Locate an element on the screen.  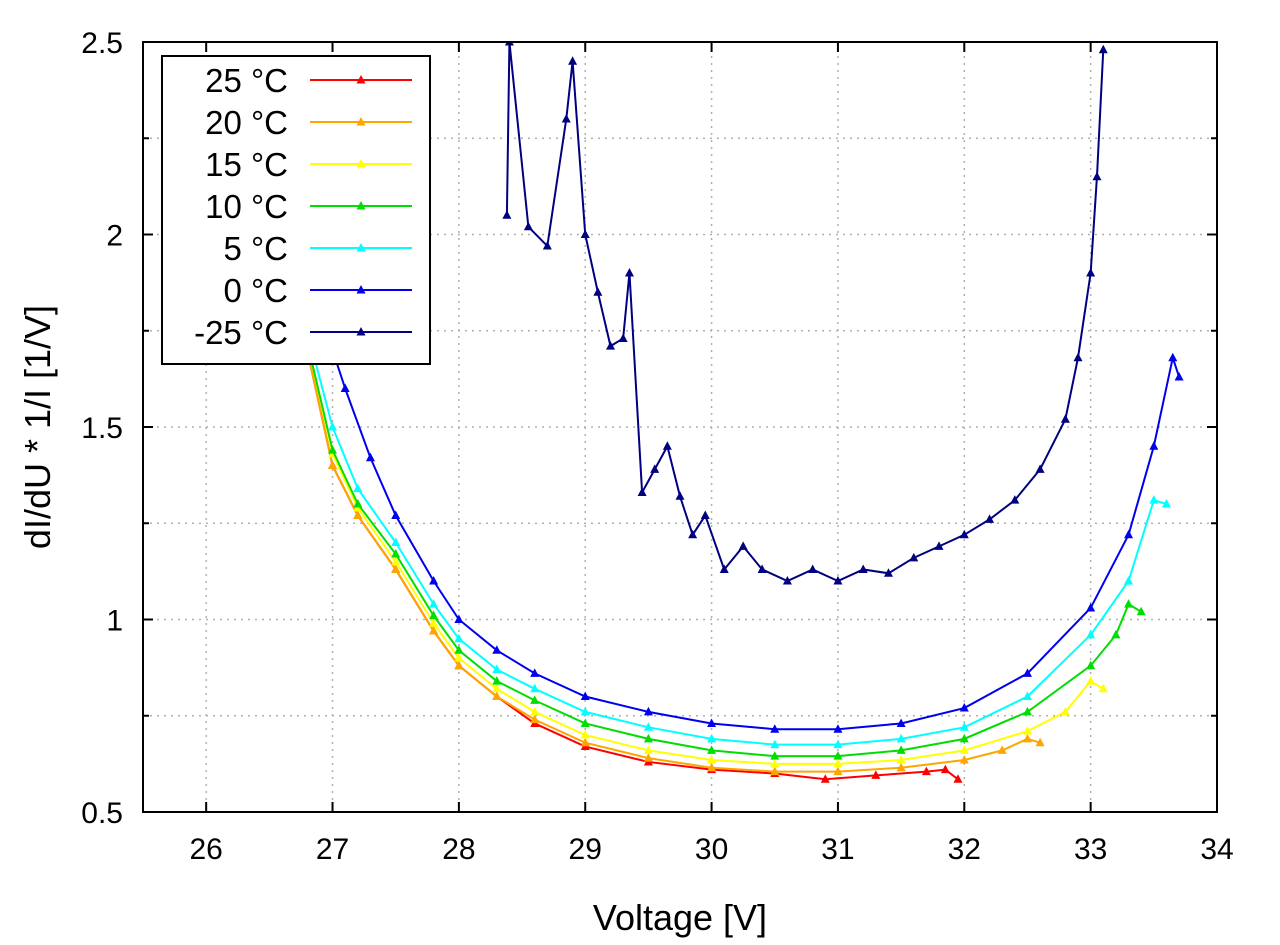
legend: 25 °C 20 °C 15 °C 10 °C 5 °C 0 °C -25 °C is located at coordinates (296, 210).